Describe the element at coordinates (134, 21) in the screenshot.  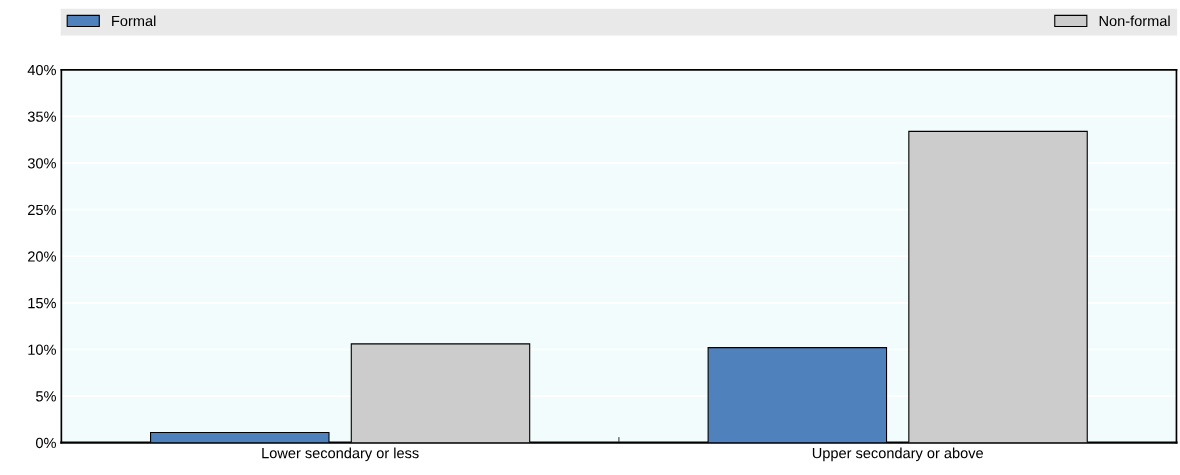
I see `legend-label: Formal` at that location.